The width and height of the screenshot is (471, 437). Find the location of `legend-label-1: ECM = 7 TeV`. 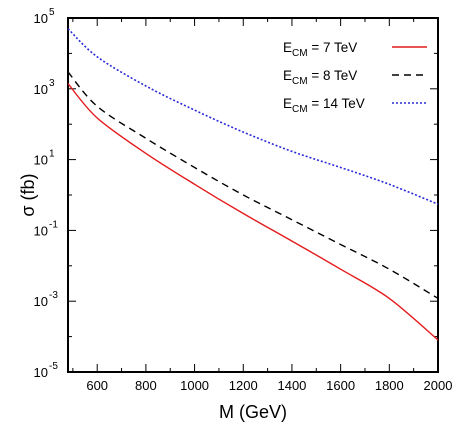

legend-label-1: ECM = 7 TeV is located at coordinates (320, 49).